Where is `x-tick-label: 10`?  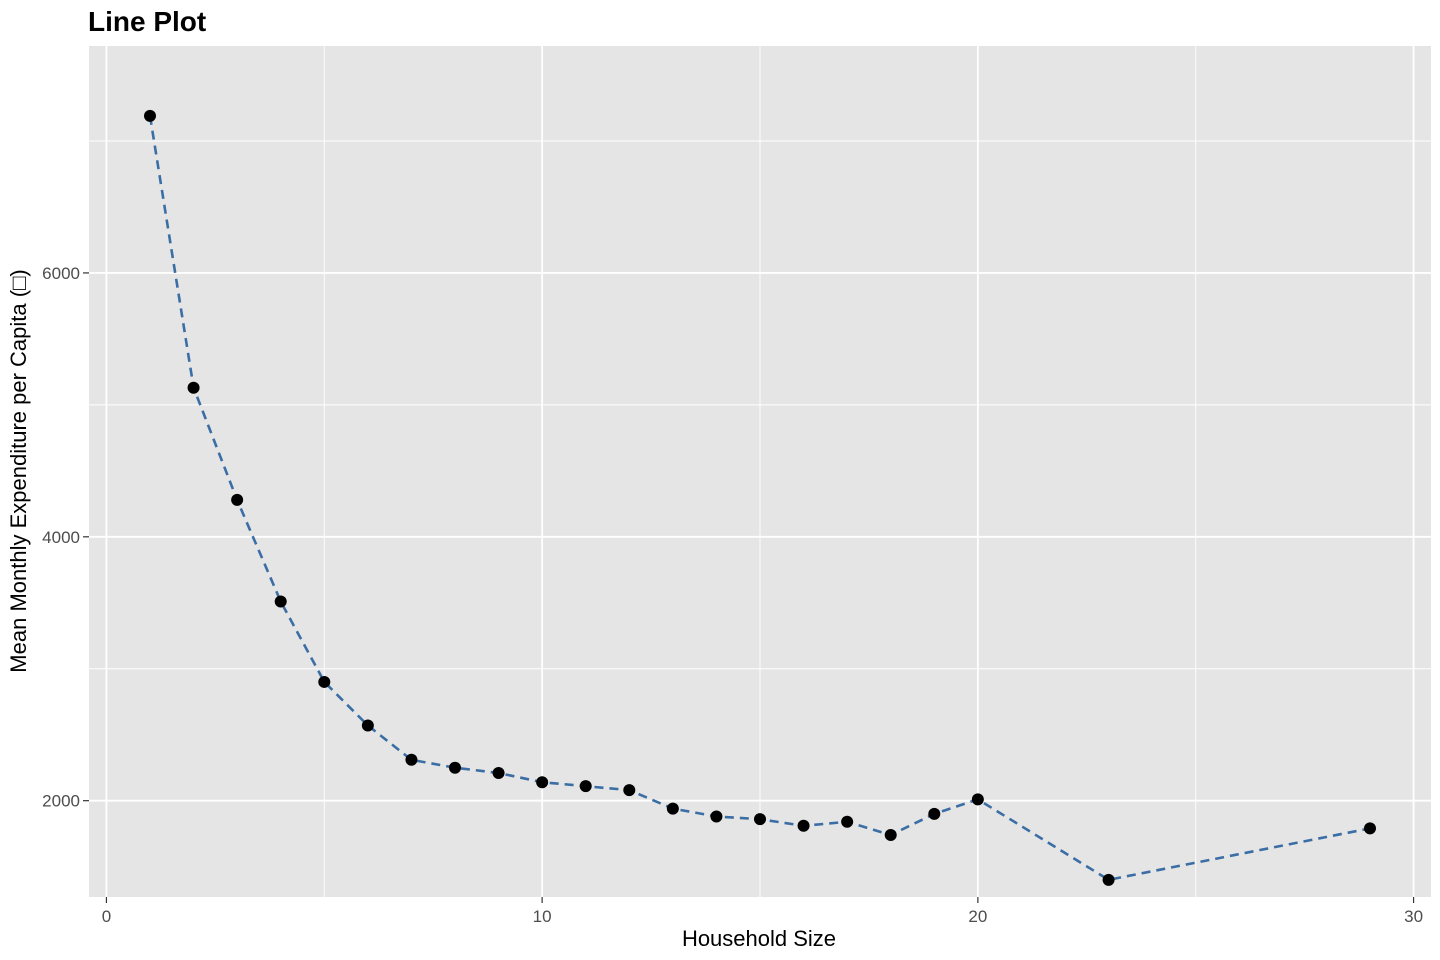
x-tick-label: 10 is located at coordinates (542, 916).